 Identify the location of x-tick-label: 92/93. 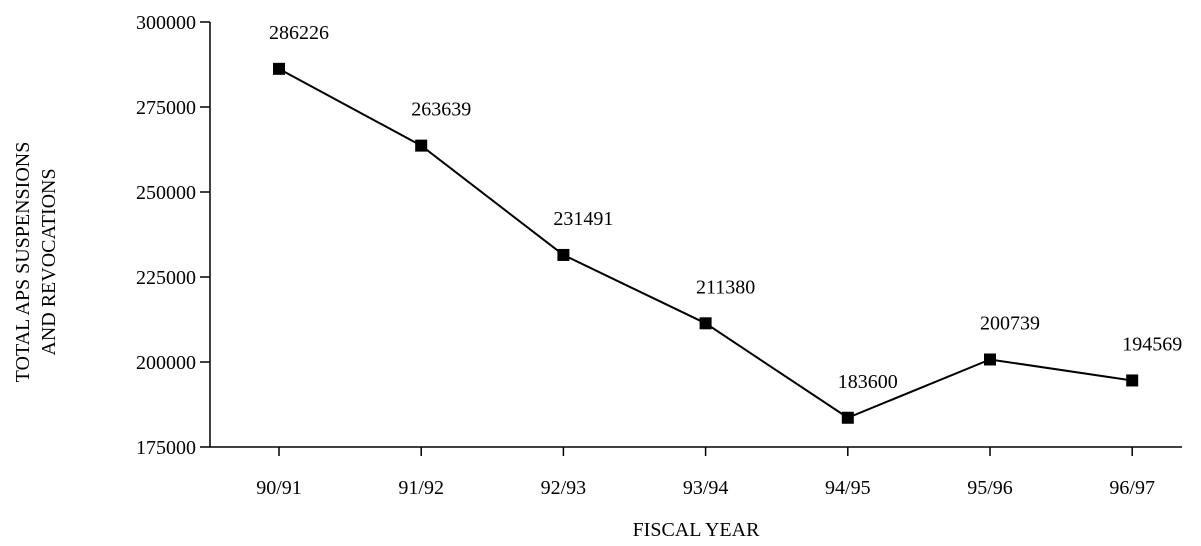
(564, 488).